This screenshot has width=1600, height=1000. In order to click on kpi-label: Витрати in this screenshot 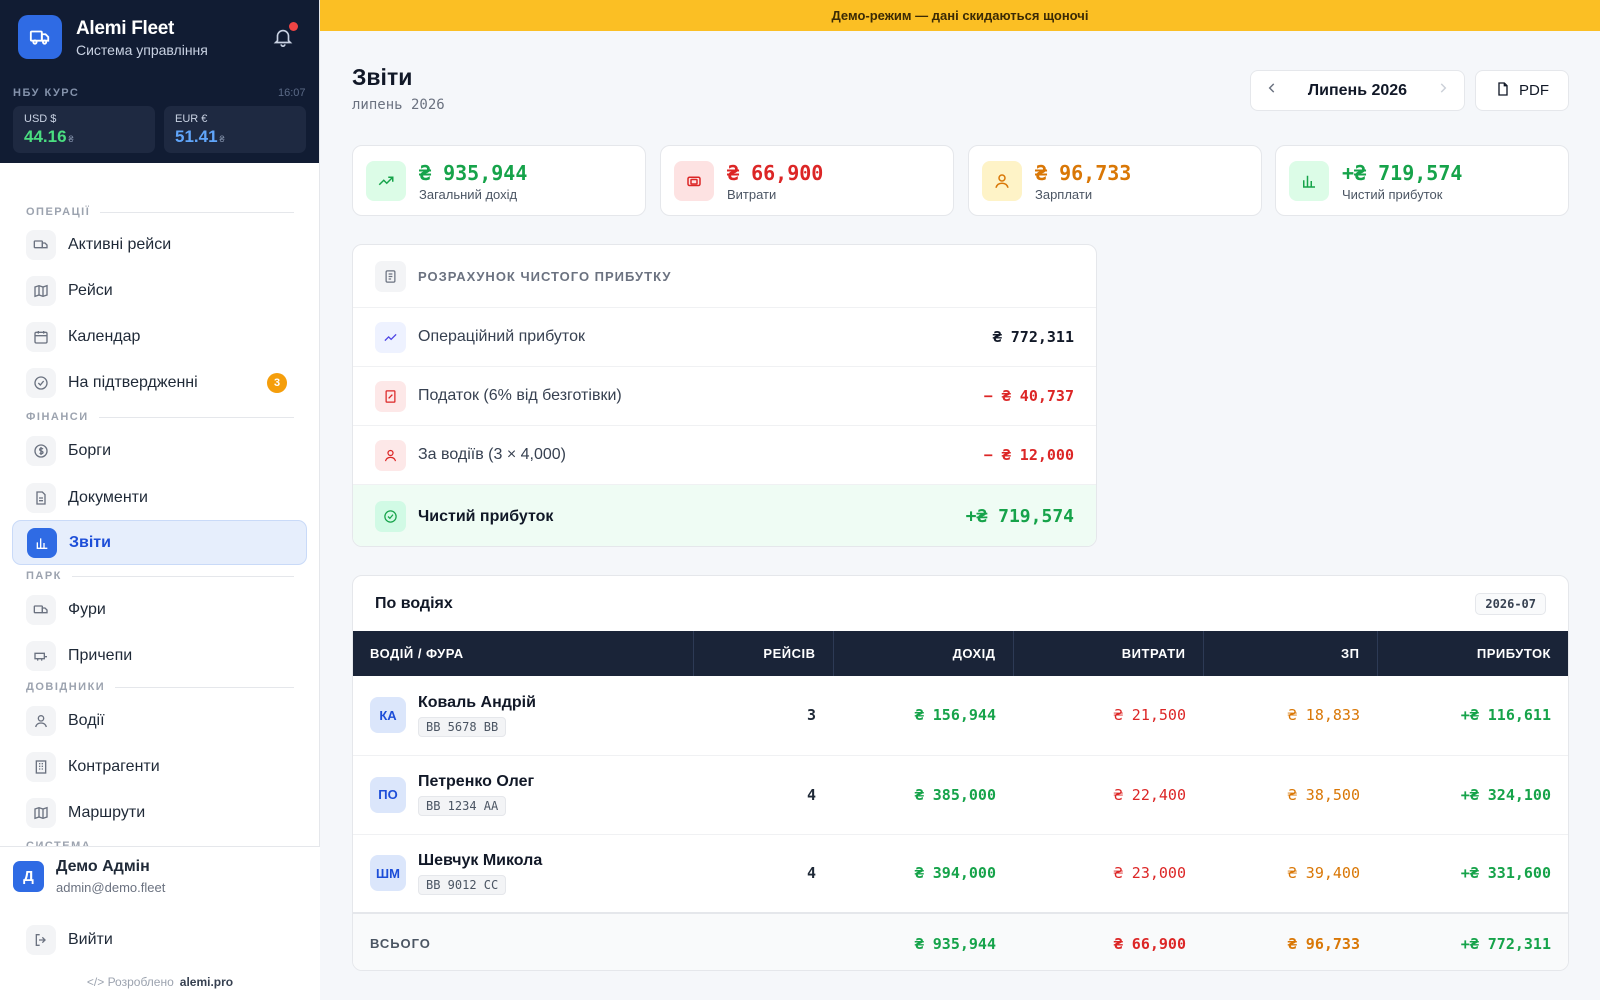, I will do `click(752, 194)`.